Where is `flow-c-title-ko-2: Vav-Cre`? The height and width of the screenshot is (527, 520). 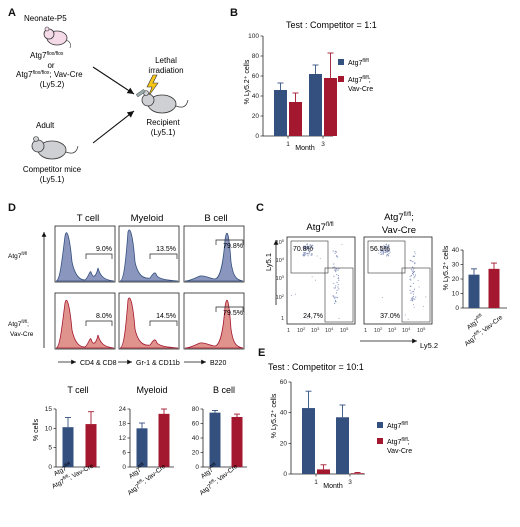 flow-c-title-ko-2: Vav-Cre is located at coordinates (399, 230).